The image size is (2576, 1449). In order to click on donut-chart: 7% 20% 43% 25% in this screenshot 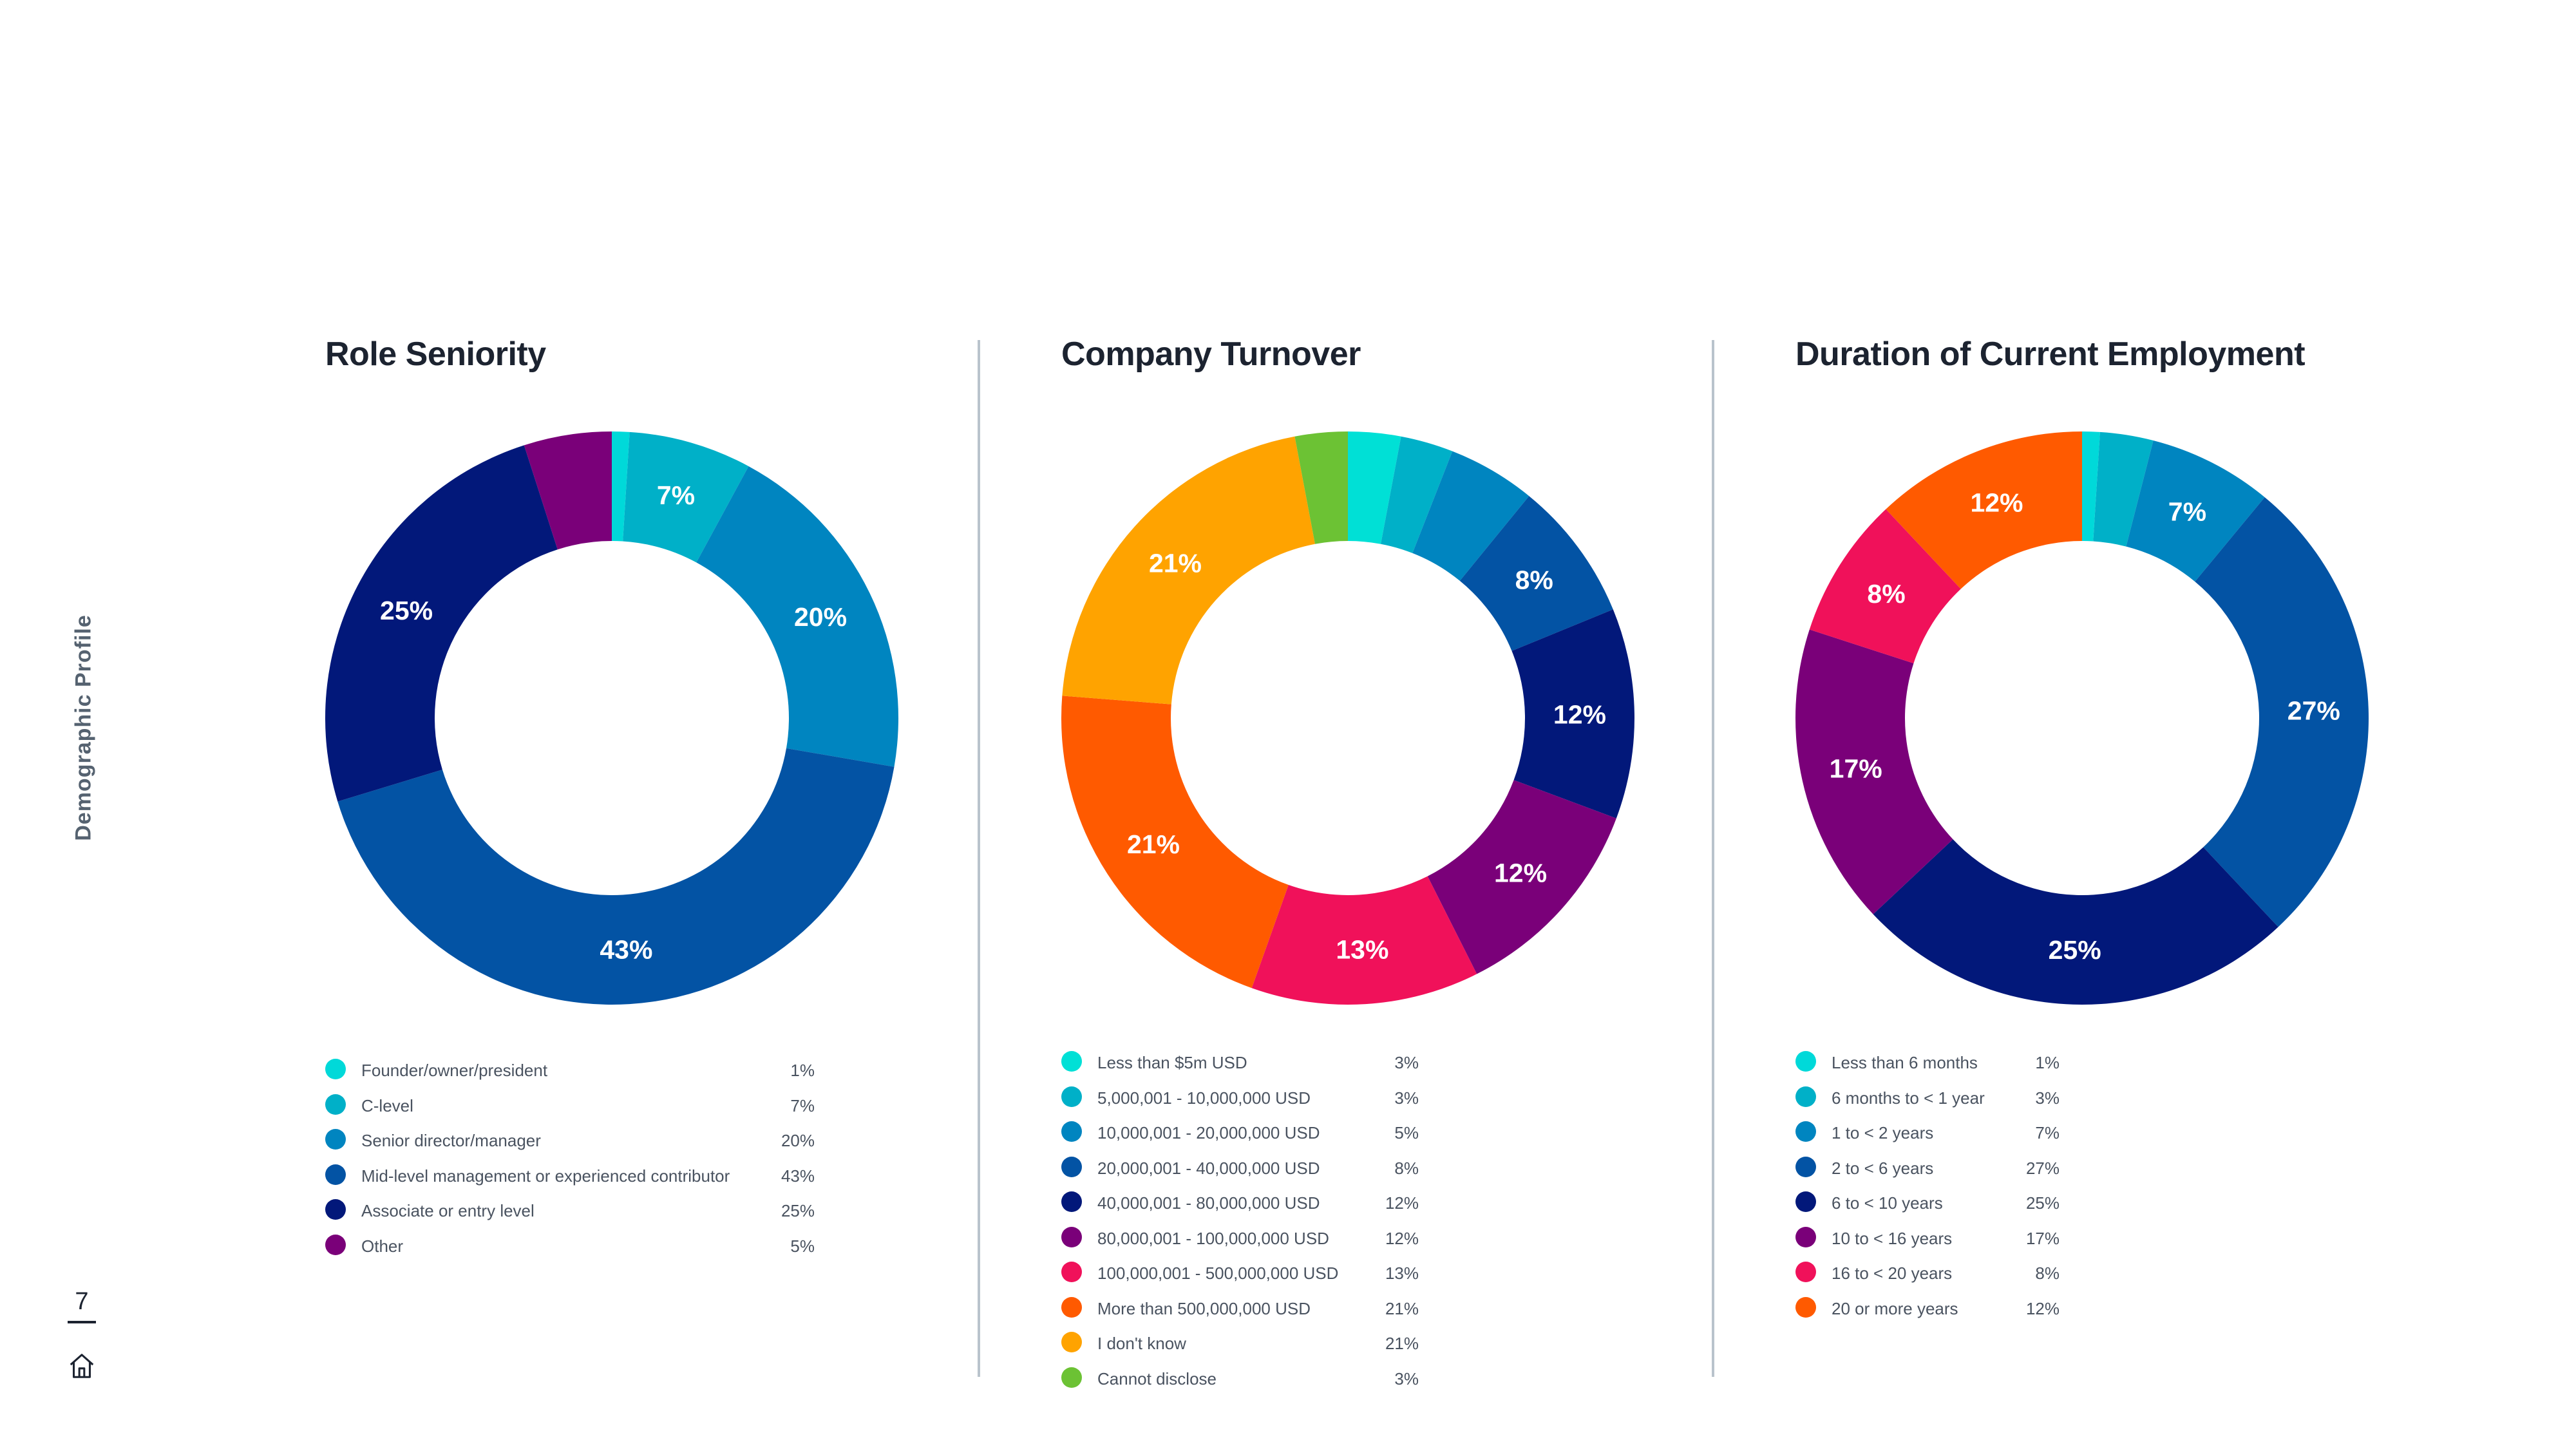, I will do `click(611, 718)`.